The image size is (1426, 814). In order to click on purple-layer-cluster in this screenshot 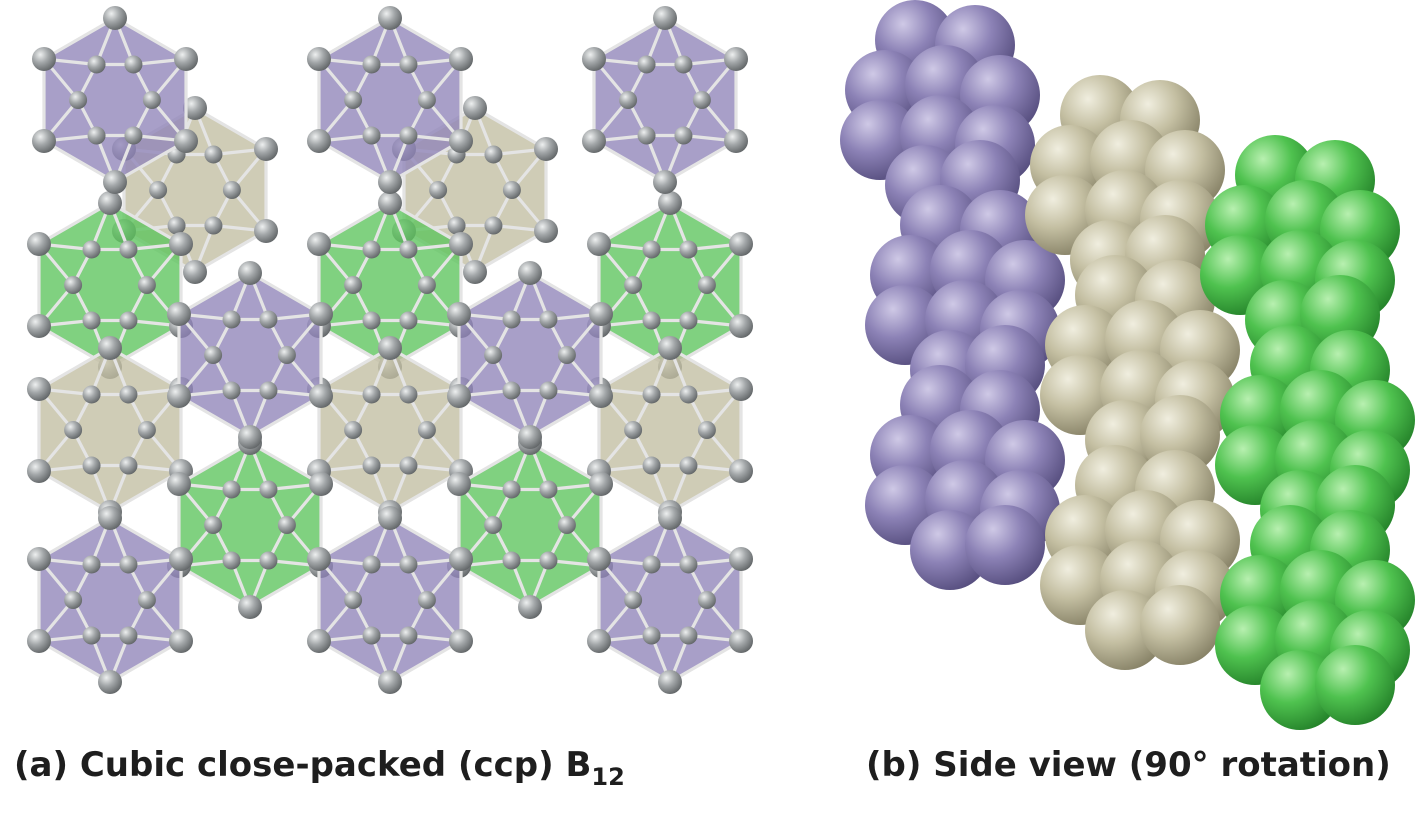, I will do `click(940, 112)`.